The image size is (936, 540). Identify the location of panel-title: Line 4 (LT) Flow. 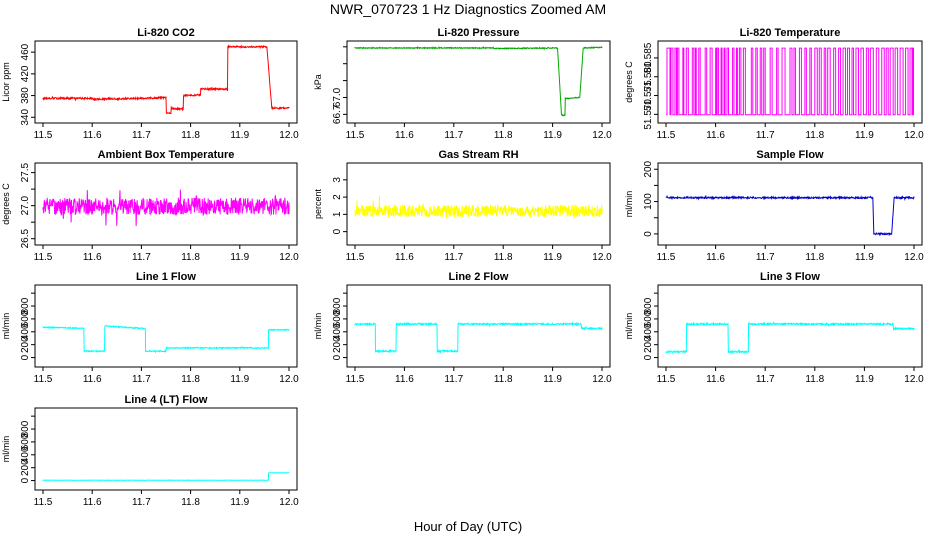
(166, 400).